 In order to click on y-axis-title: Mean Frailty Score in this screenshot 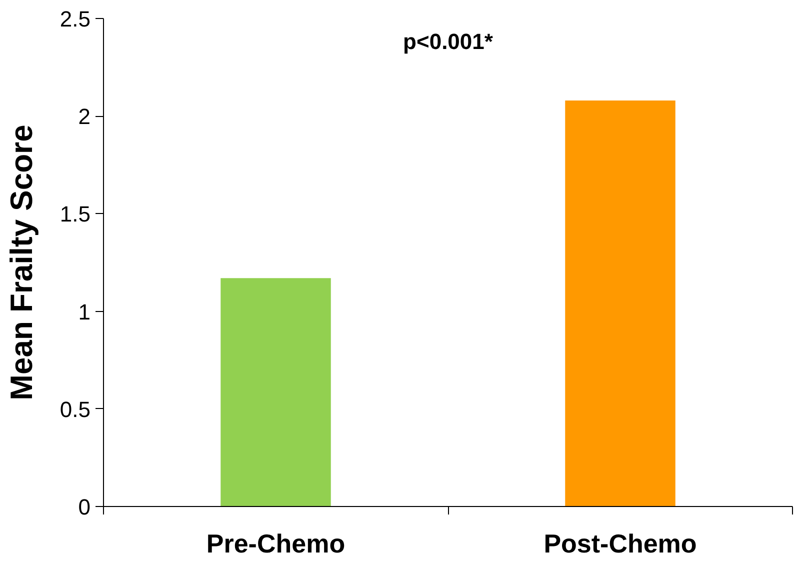, I will do `click(21, 262)`.